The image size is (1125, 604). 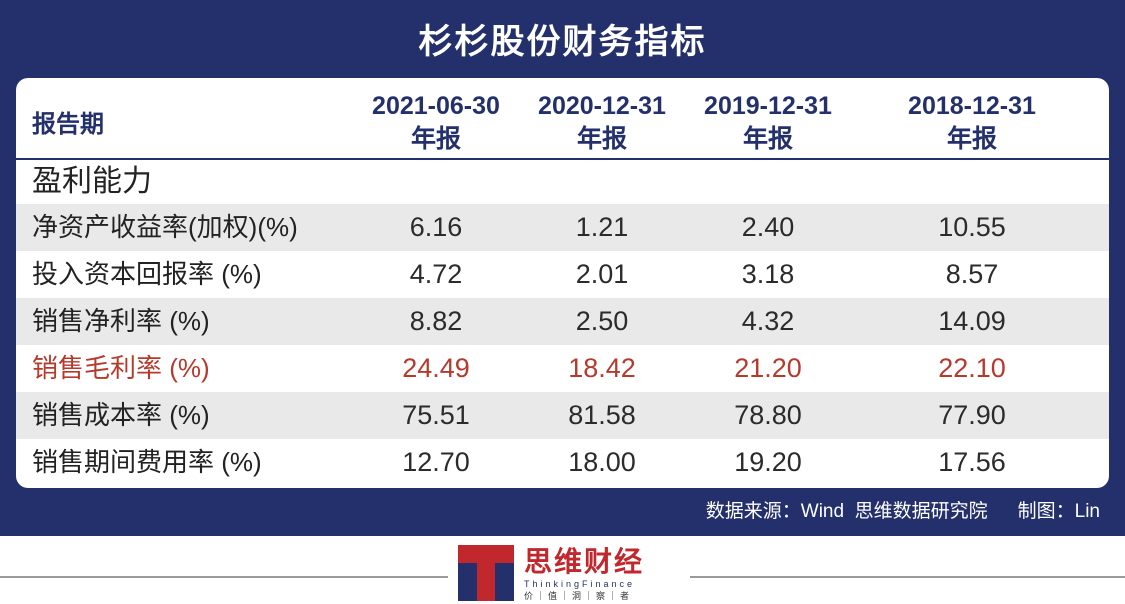 What do you see at coordinates (768, 227) in the screenshot?
I see `cell-value: 2.40` at bounding box center [768, 227].